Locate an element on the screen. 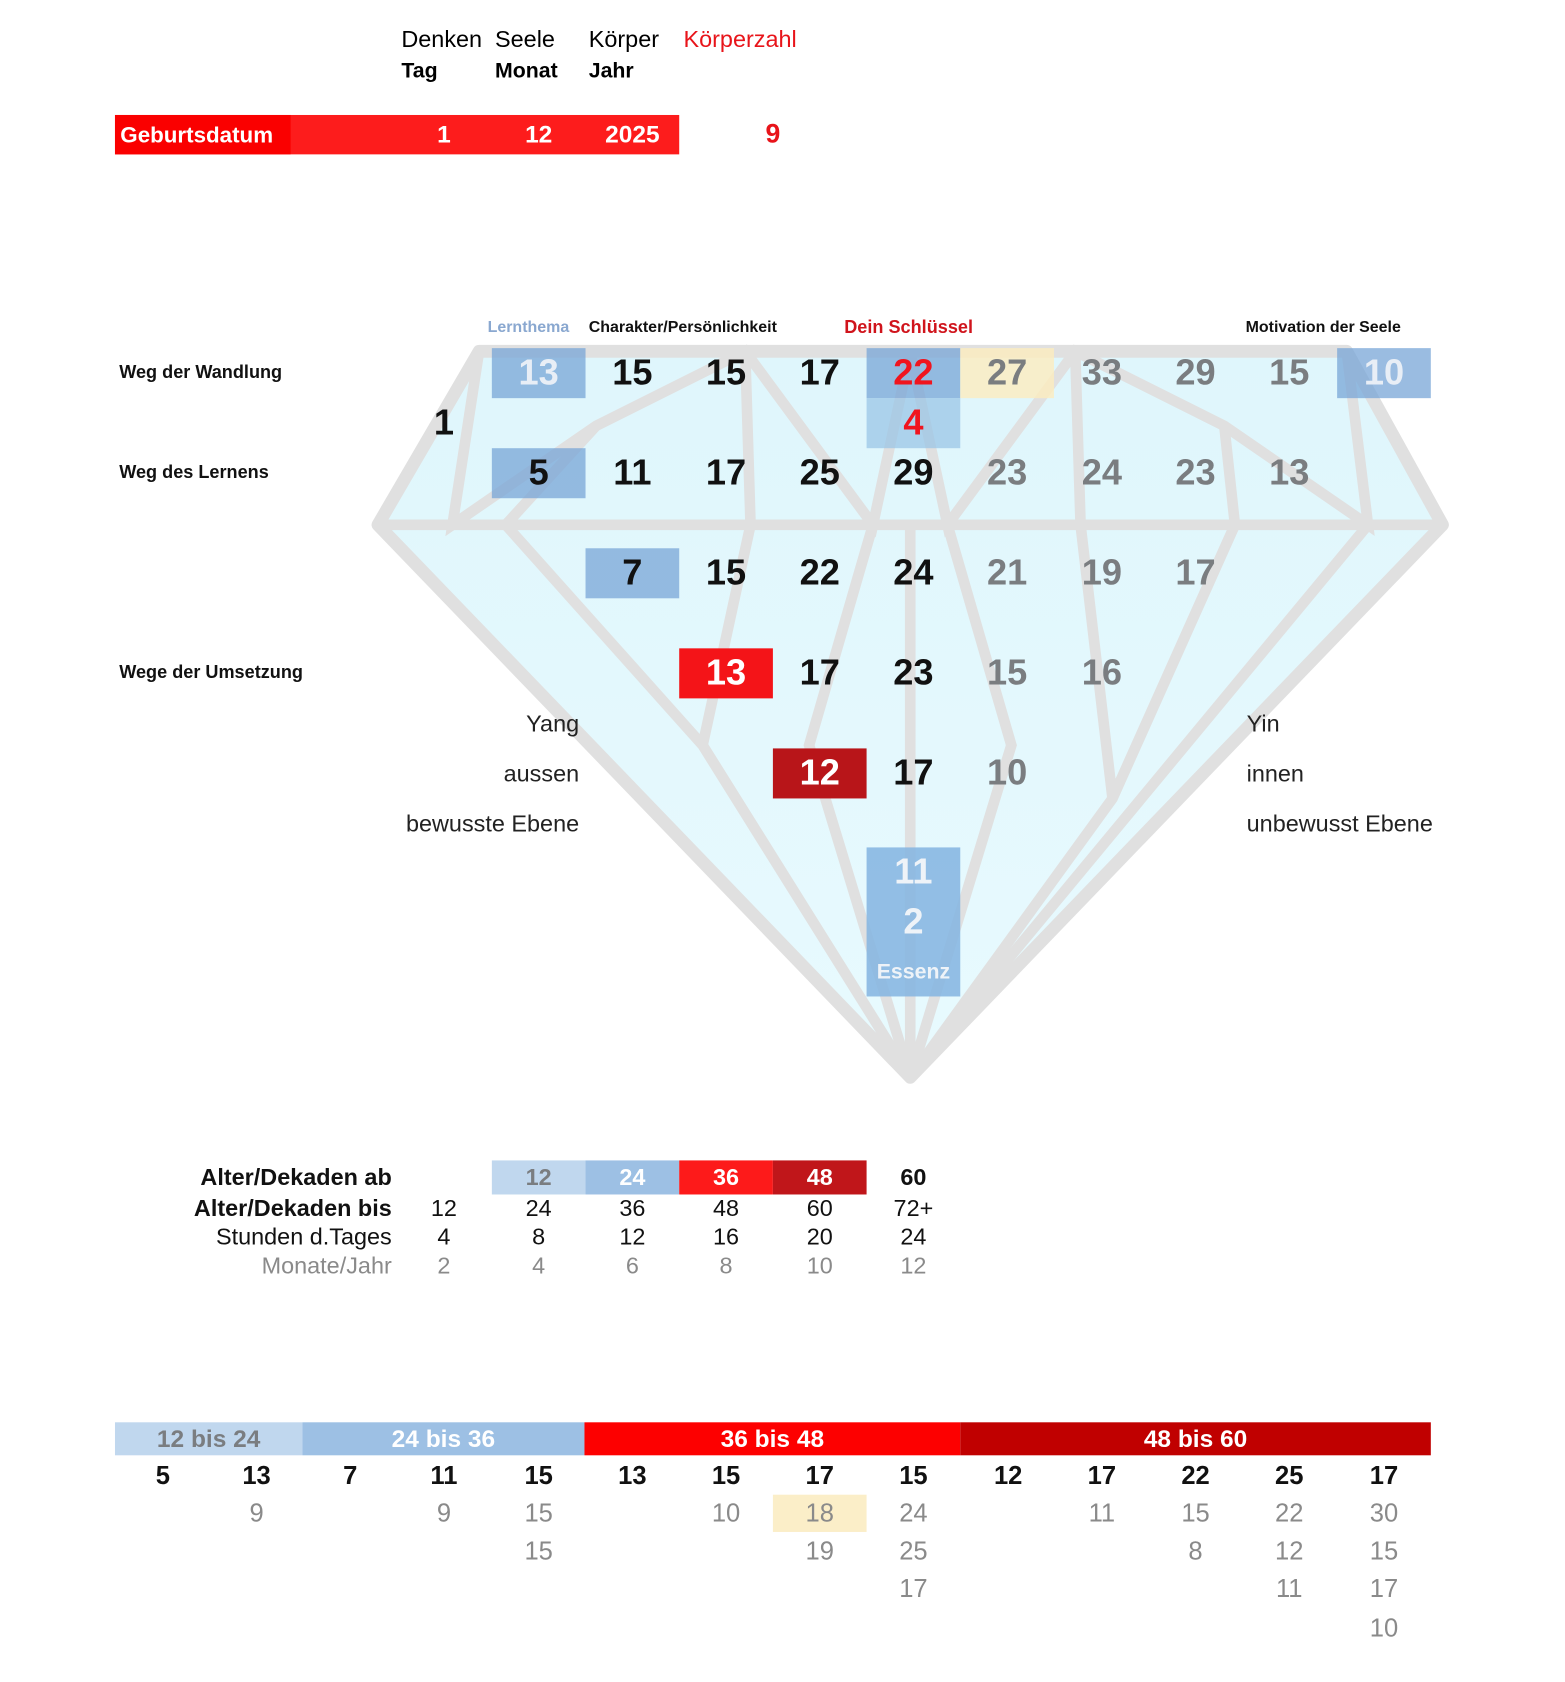 This screenshot has height=1682, width=1565. birth-day: 1 is located at coordinates (444, 134).